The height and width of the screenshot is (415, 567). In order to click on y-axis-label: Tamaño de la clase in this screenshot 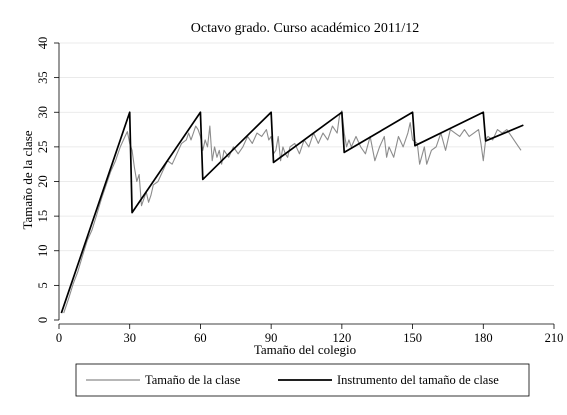, I will do `click(27, 179)`.